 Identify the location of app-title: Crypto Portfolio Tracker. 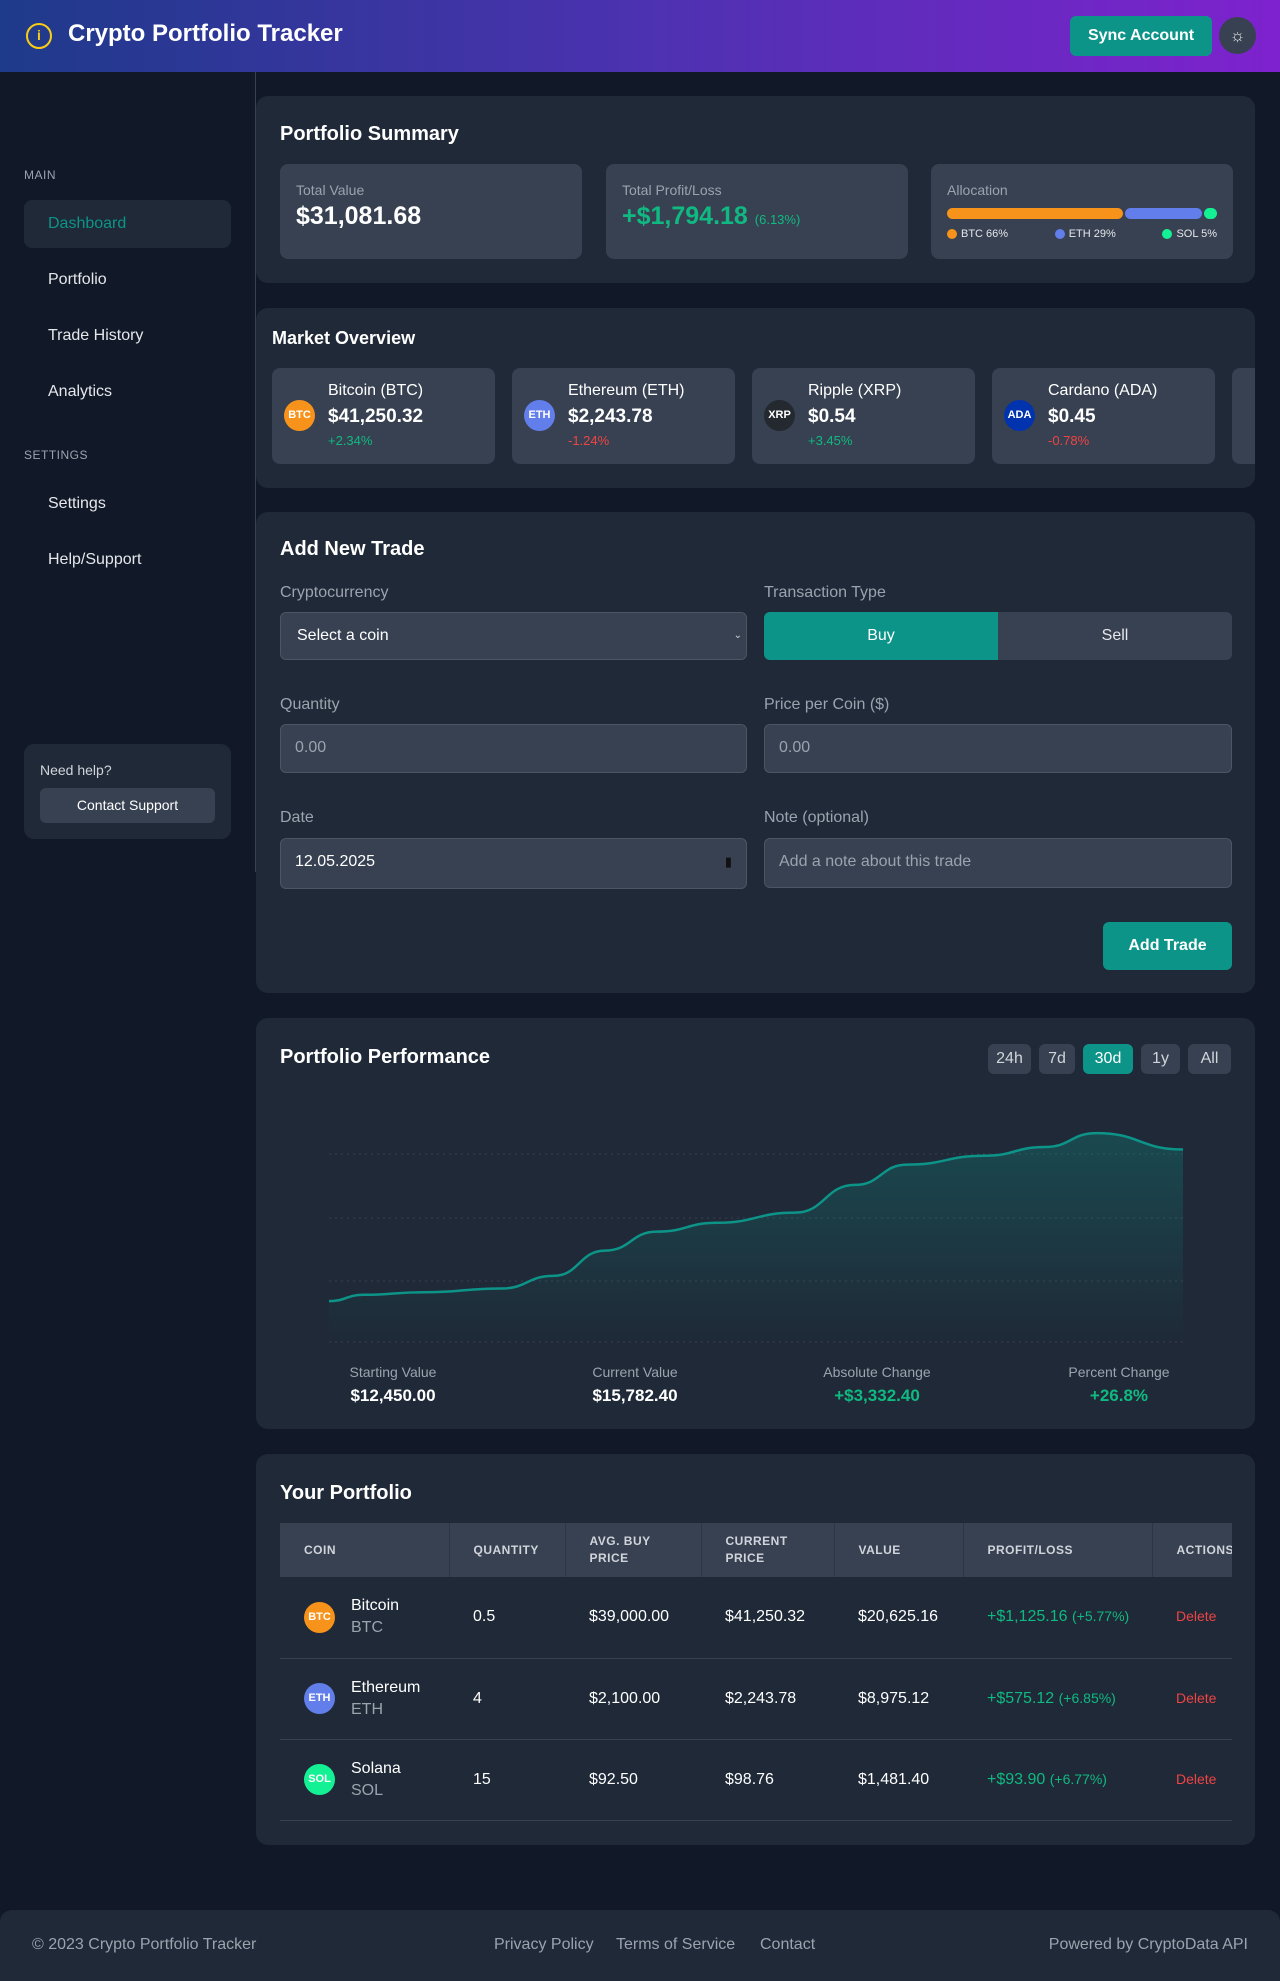
(205, 33).